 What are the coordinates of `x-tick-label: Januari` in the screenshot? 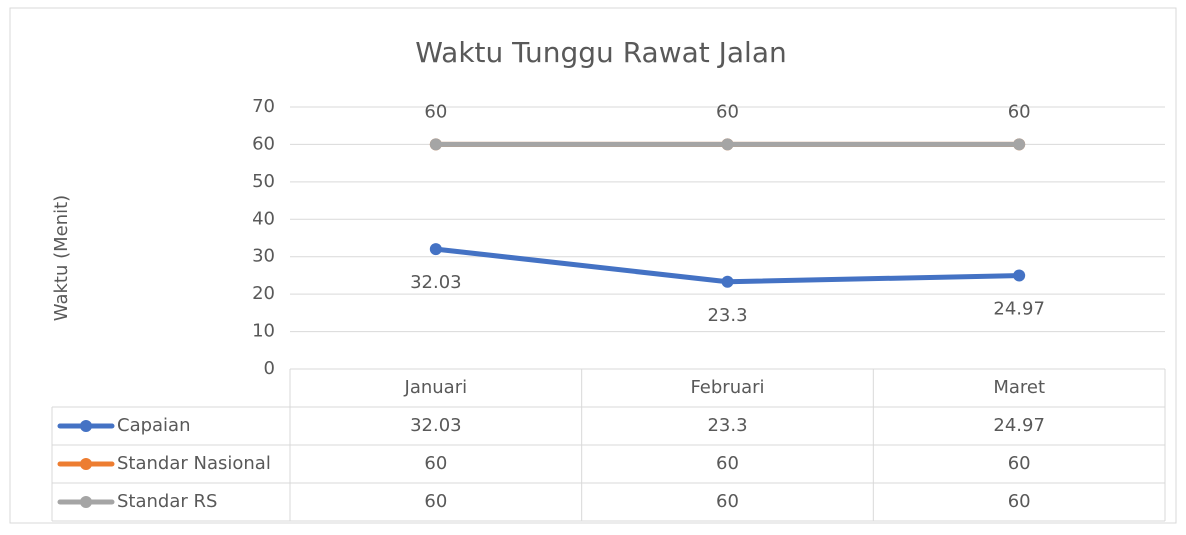 It's located at (436, 387).